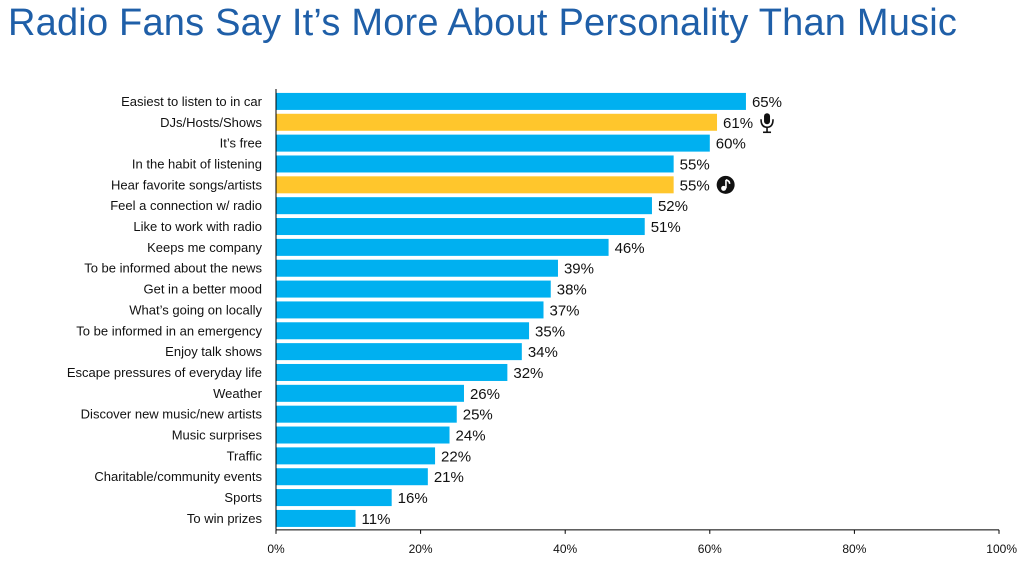 This screenshot has width=1024, height=562. What do you see at coordinates (673, 206) in the screenshot?
I see `value-label: 52%` at bounding box center [673, 206].